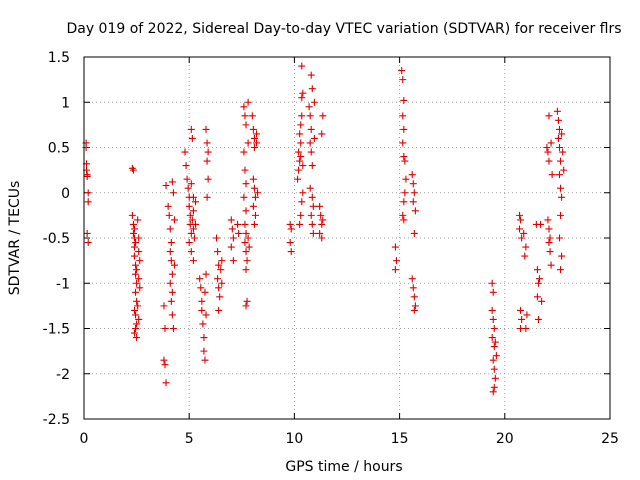 The height and width of the screenshot is (480, 640). What do you see at coordinates (294, 439) in the screenshot?
I see `x-tick-label: 10` at bounding box center [294, 439].